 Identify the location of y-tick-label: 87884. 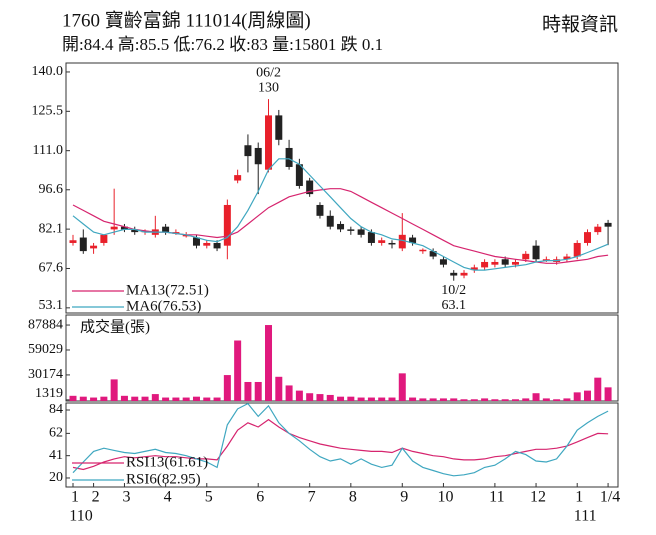
(45, 324).